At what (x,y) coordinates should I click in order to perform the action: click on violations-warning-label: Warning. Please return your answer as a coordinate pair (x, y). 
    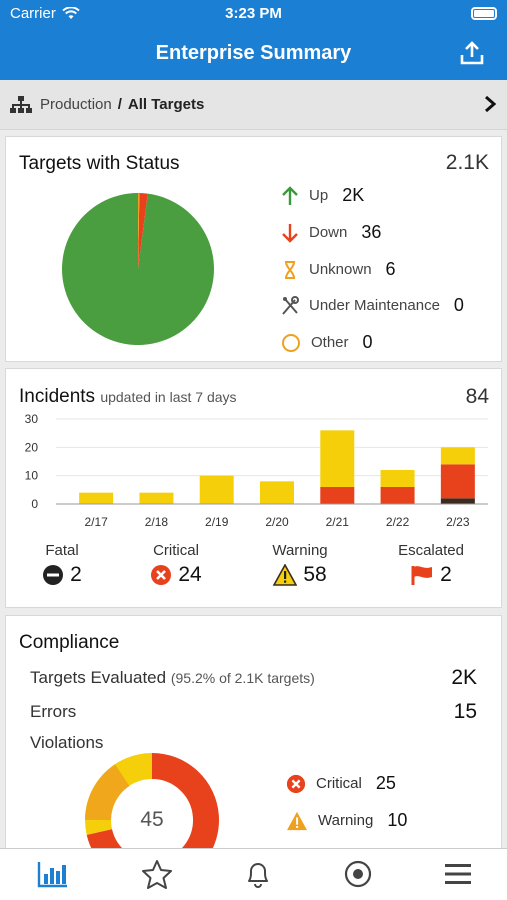
    Looking at the image, I should click on (346, 820).